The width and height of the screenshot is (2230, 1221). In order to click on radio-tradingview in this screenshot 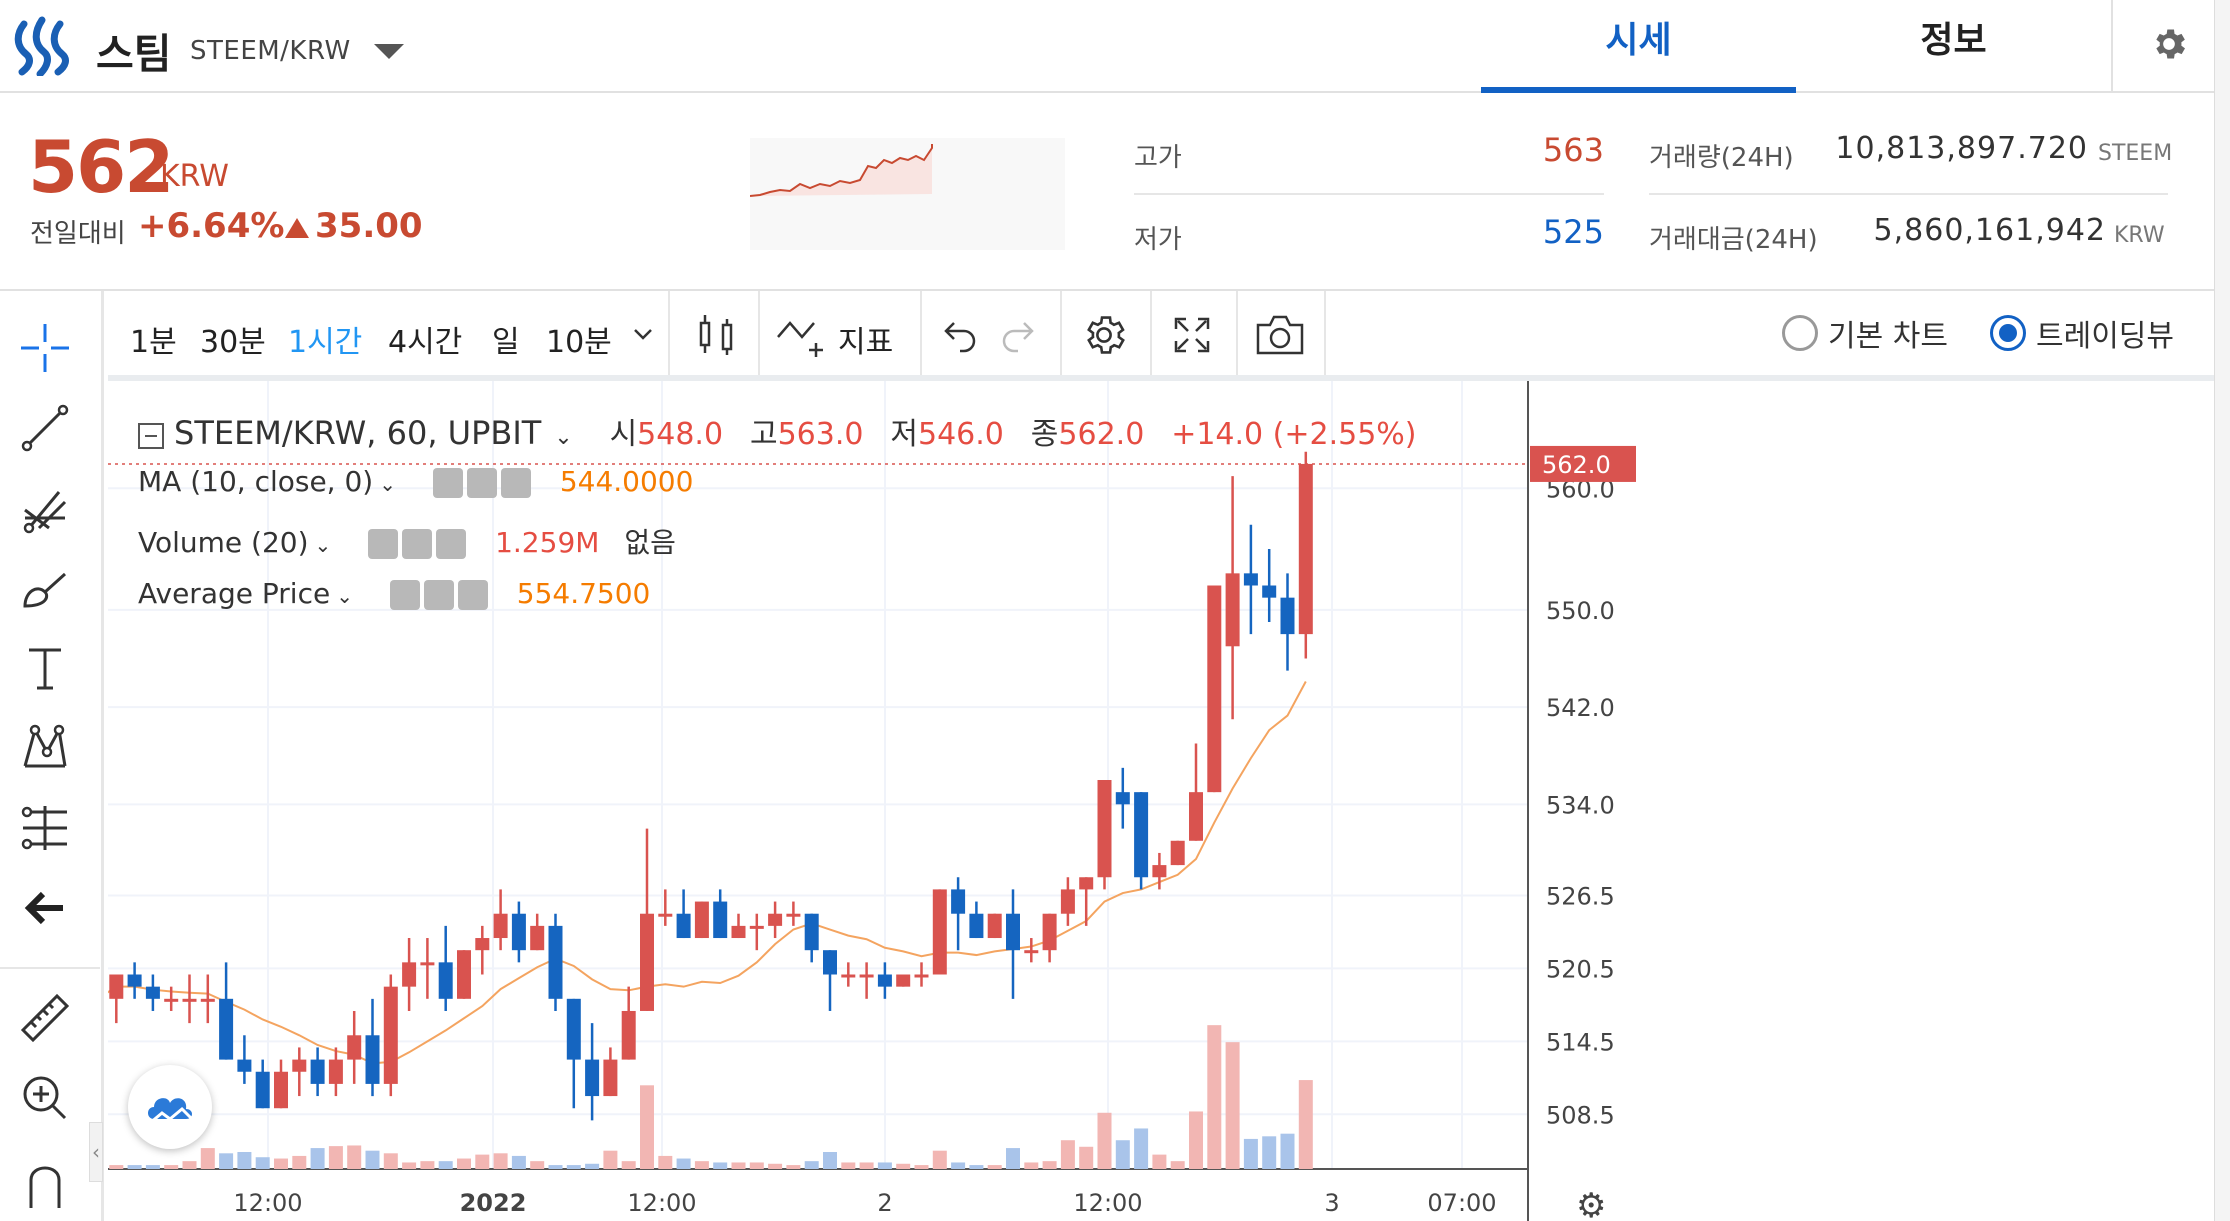, I will do `click(2008, 333)`.